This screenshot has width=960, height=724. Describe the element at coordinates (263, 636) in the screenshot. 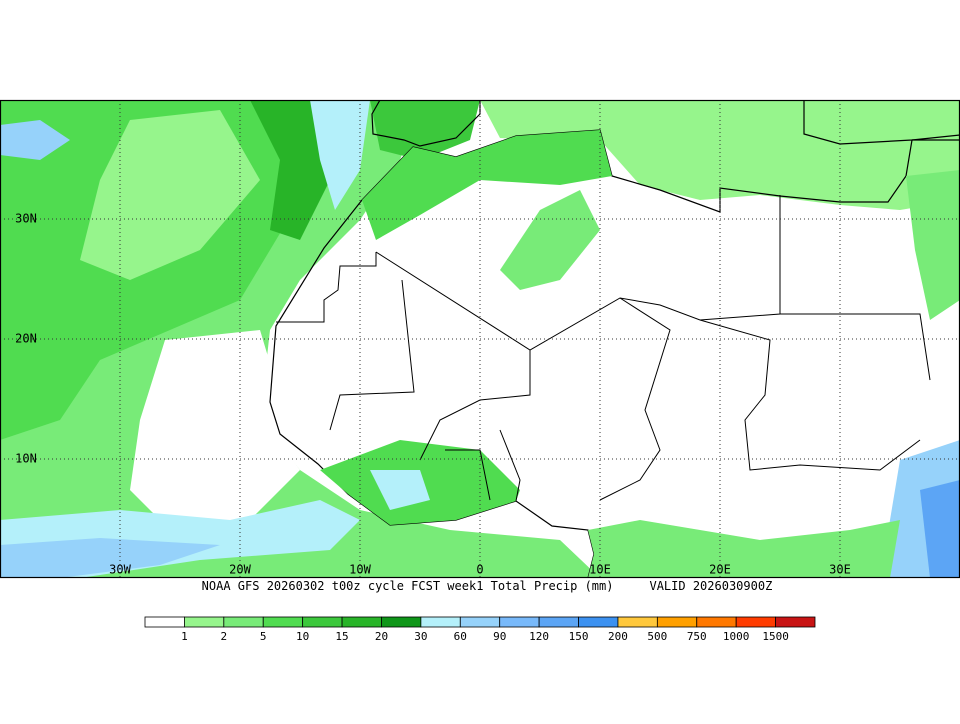

I see `colorbar-label: 5` at that location.